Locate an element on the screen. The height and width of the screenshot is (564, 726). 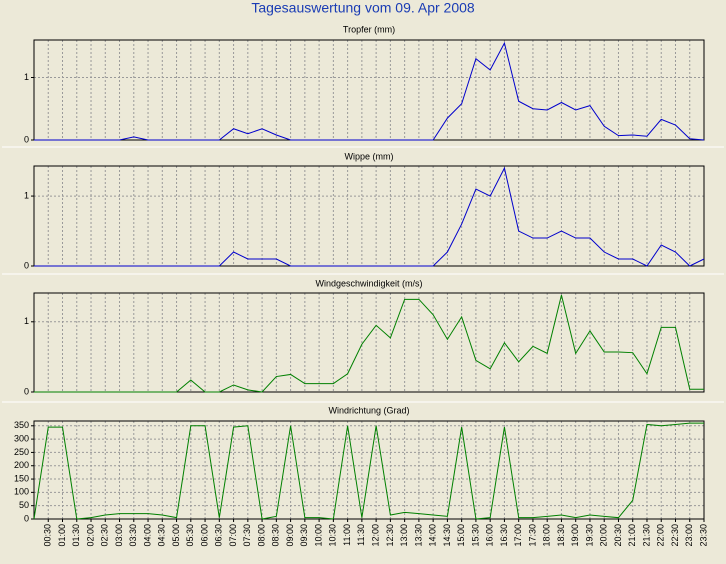
x-tick-label: 16:00 is located at coordinates (490, 535).